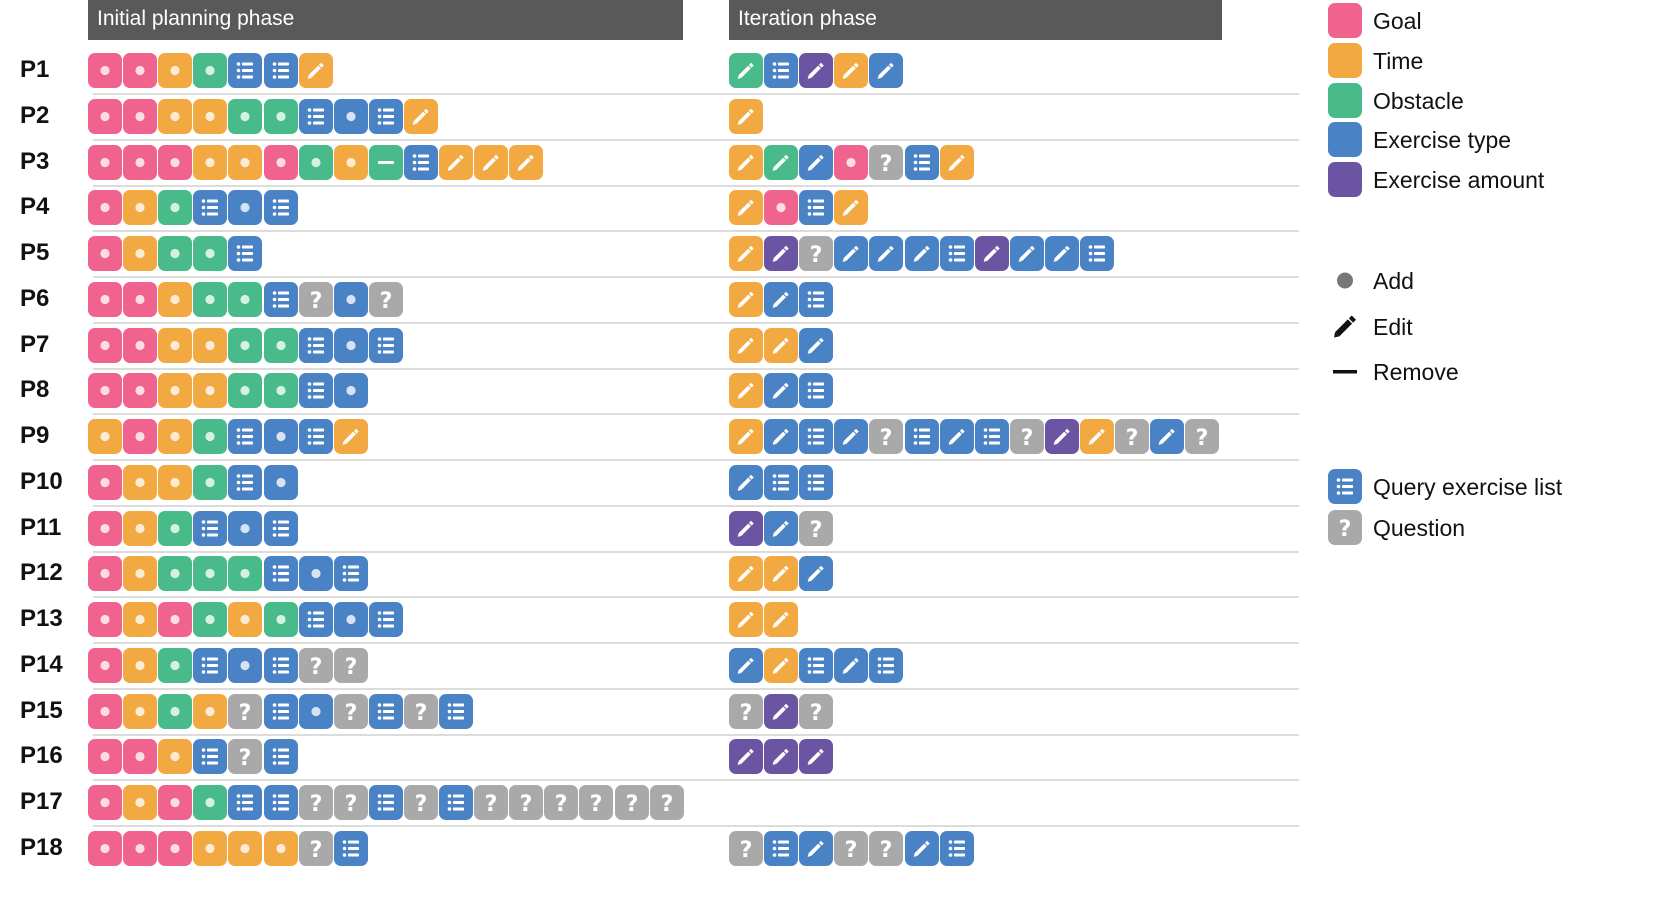  I want to click on legend-label: Query exercise list, so click(1468, 487).